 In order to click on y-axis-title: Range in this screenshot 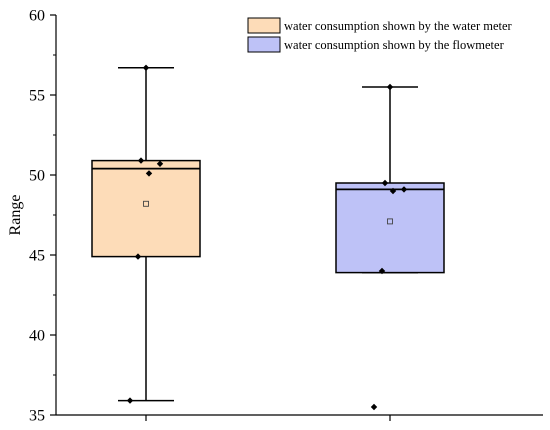, I will do `click(15, 215)`.